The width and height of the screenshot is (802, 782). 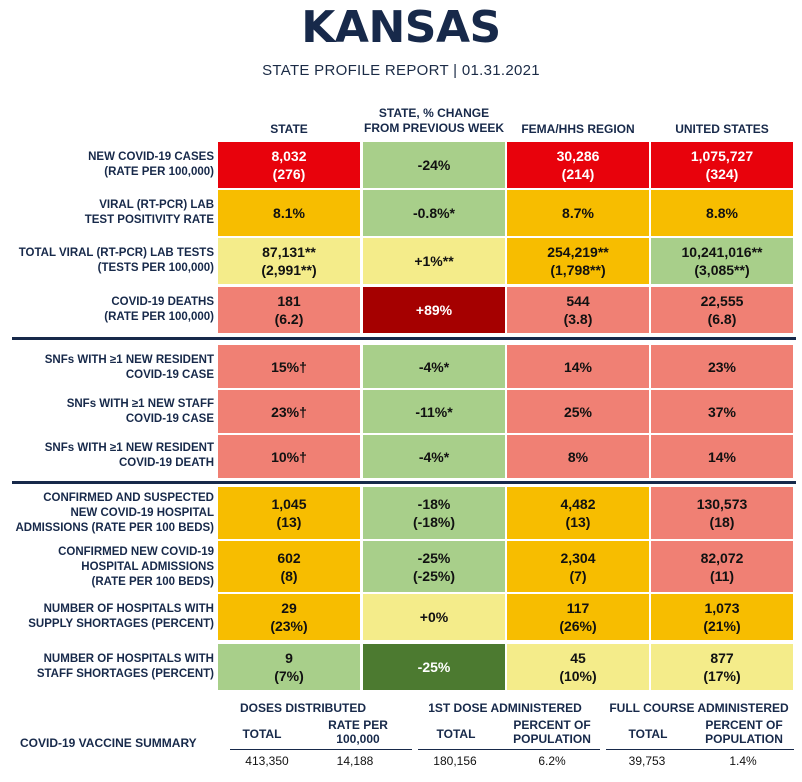 I want to click on cell-value: 29, so click(x=289, y=608).